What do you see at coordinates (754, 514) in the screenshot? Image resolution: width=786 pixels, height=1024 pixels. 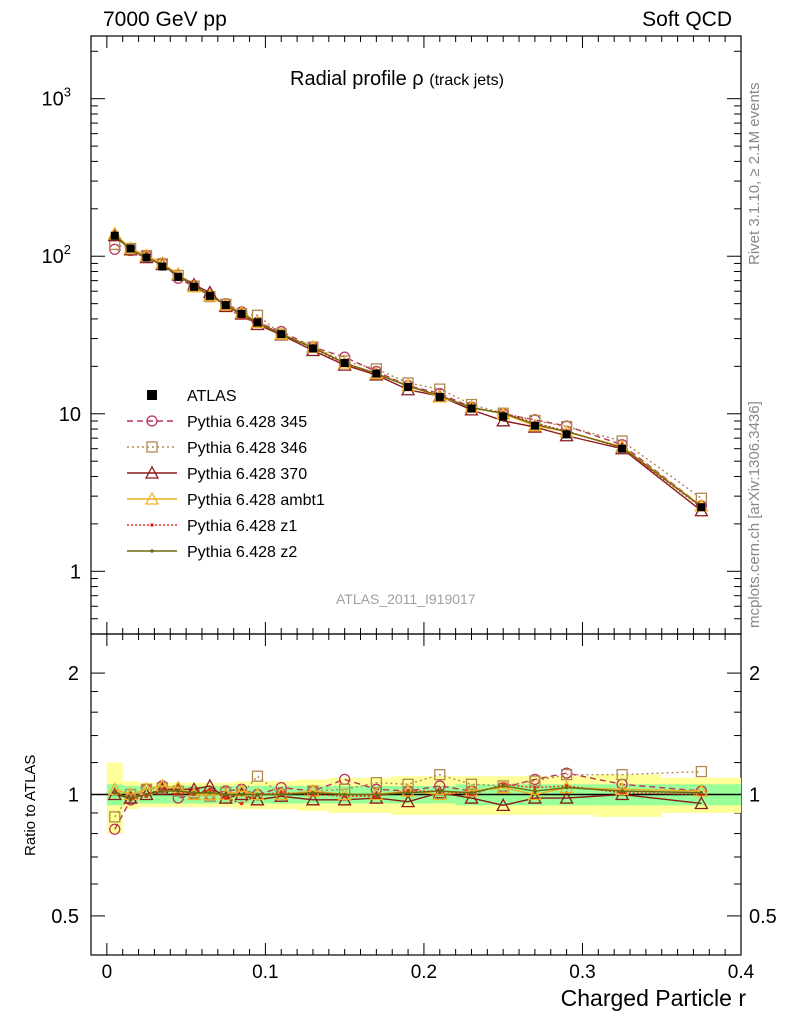 I see `mcplots-label: mcplots.cern.ch [arXiv:1306.3436]` at bounding box center [754, 514].